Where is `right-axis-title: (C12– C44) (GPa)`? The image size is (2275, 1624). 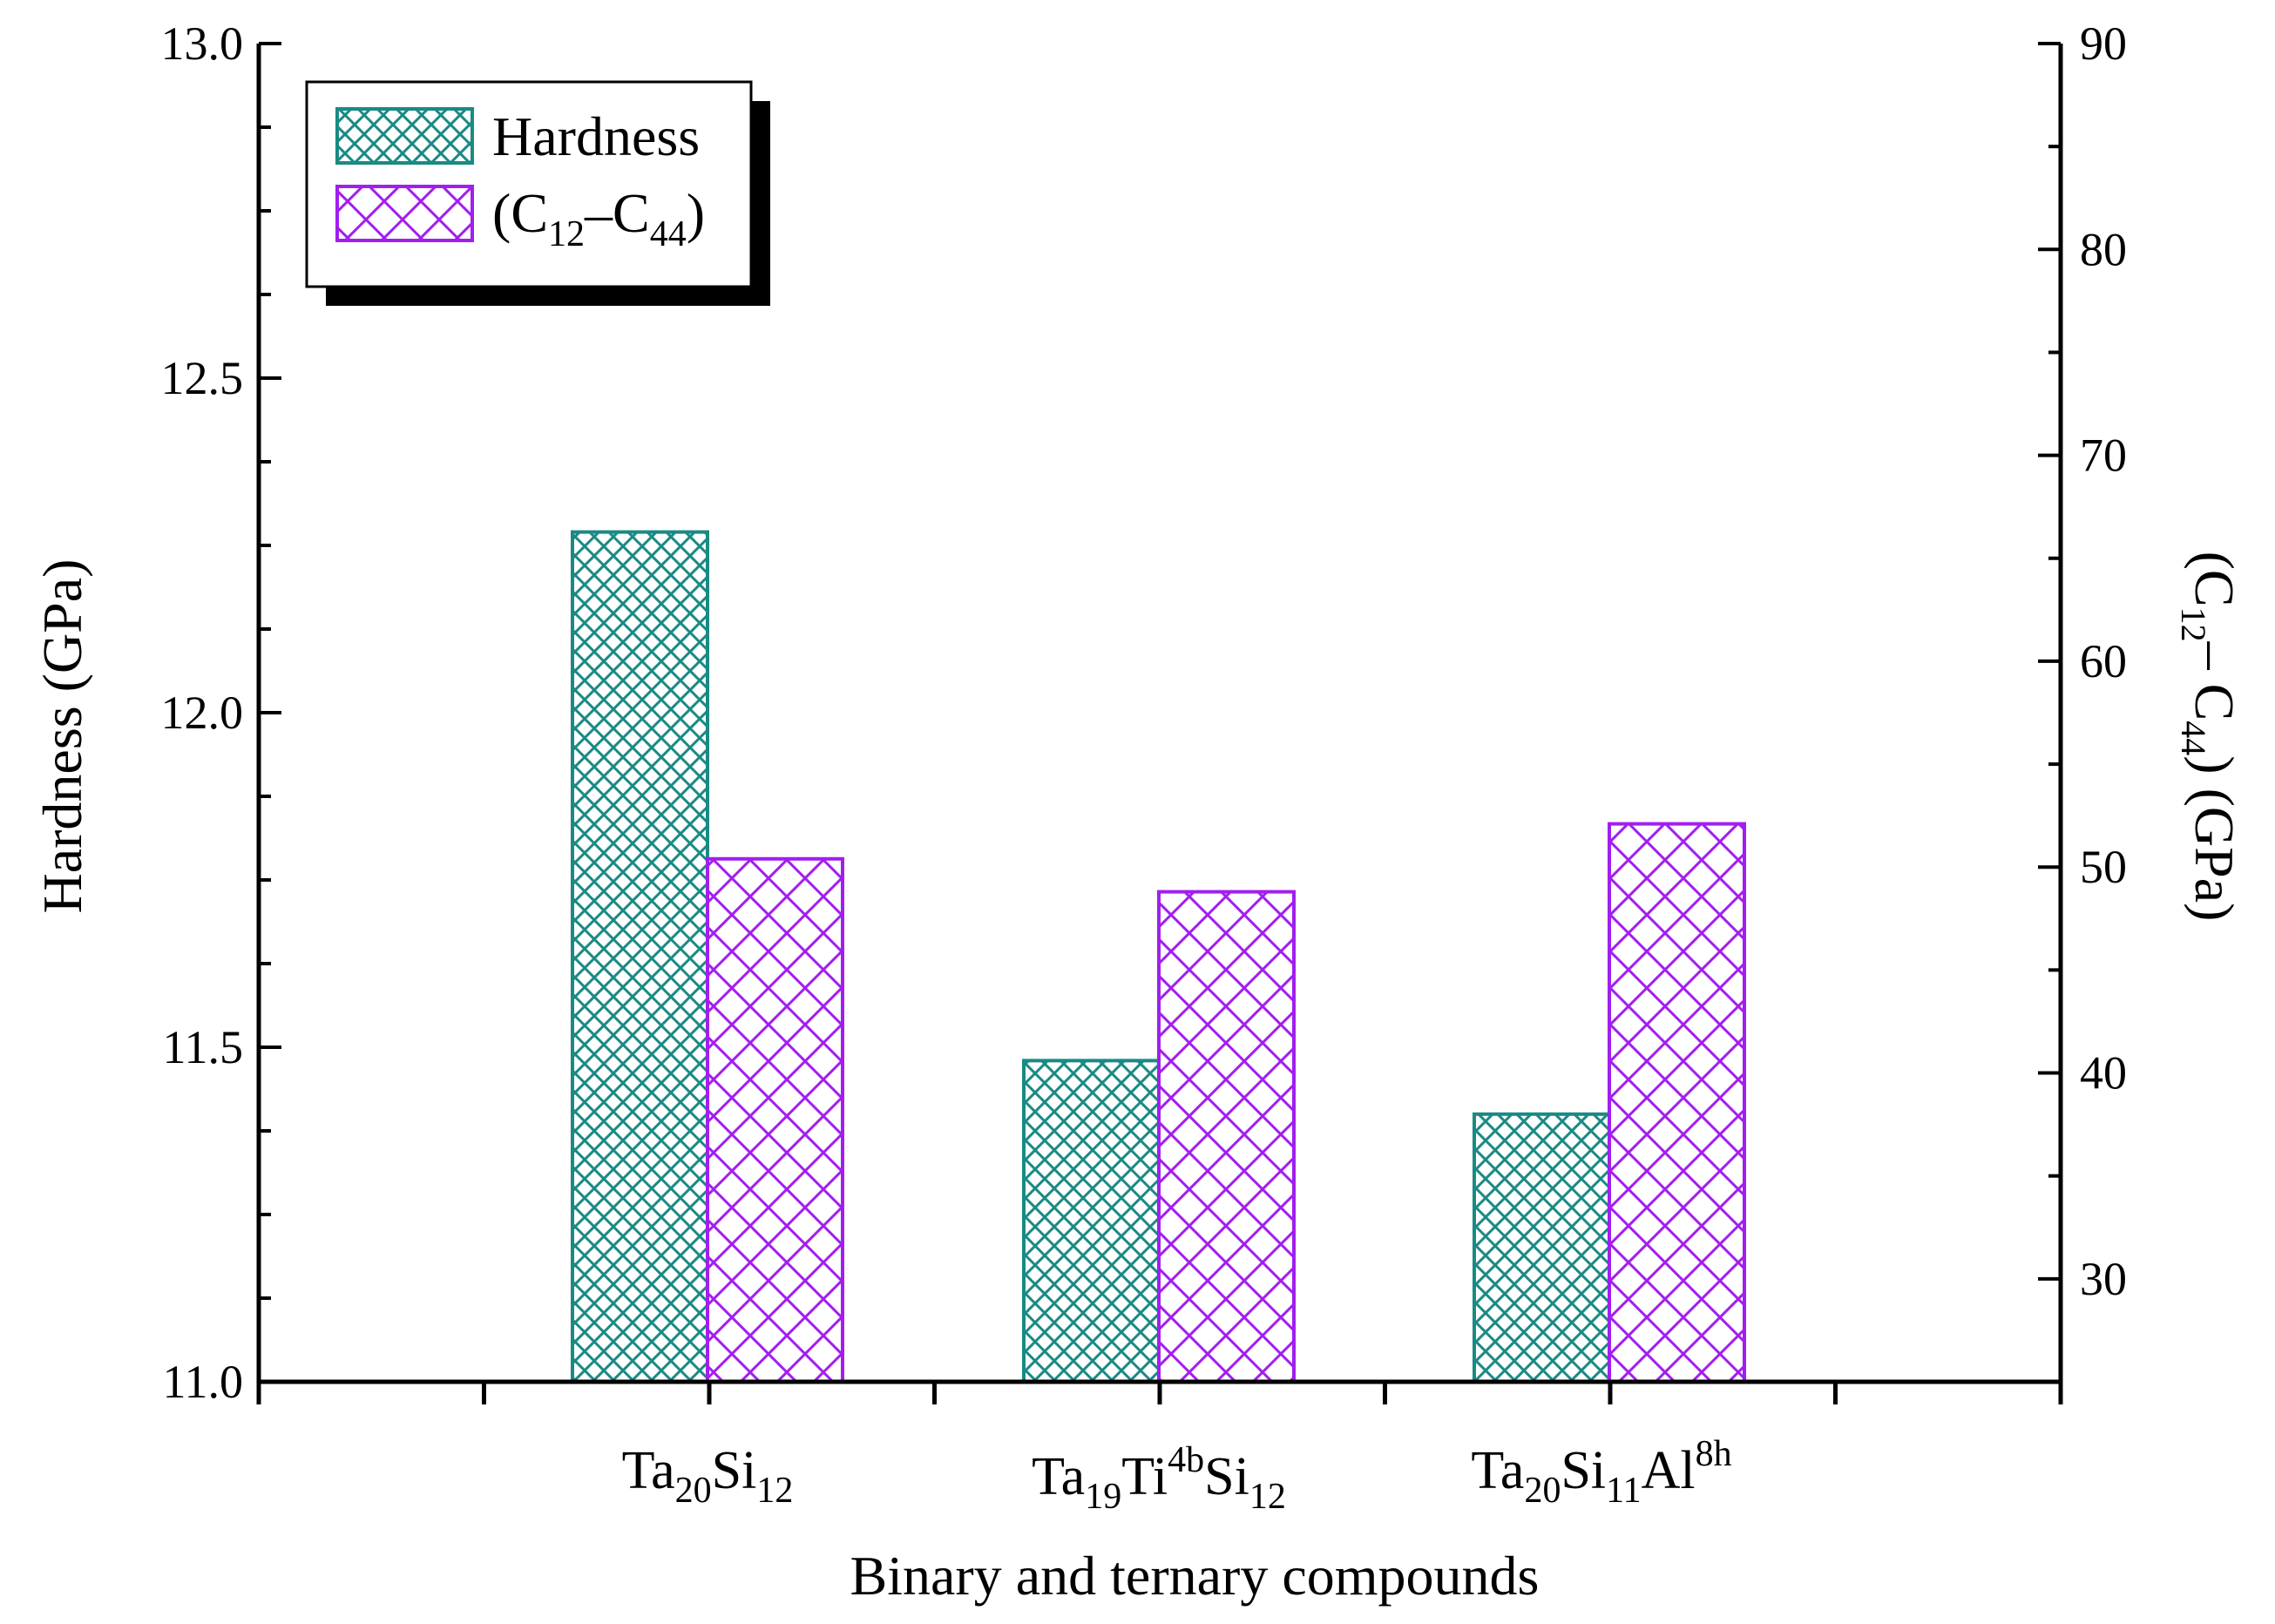 right-axis-title: (C12– C44) (GPa) is located at coordinates (2210, 736).